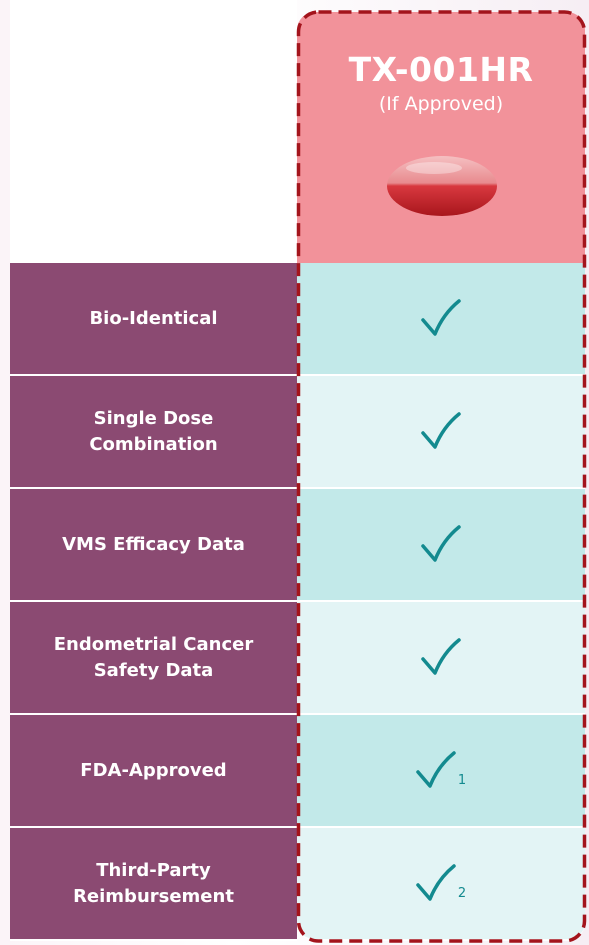 This screenshot has height=945, width=589. Describe the element at coordinates (441, 69) in the screenshot. I see `product-title: TX-001HR` at that location.